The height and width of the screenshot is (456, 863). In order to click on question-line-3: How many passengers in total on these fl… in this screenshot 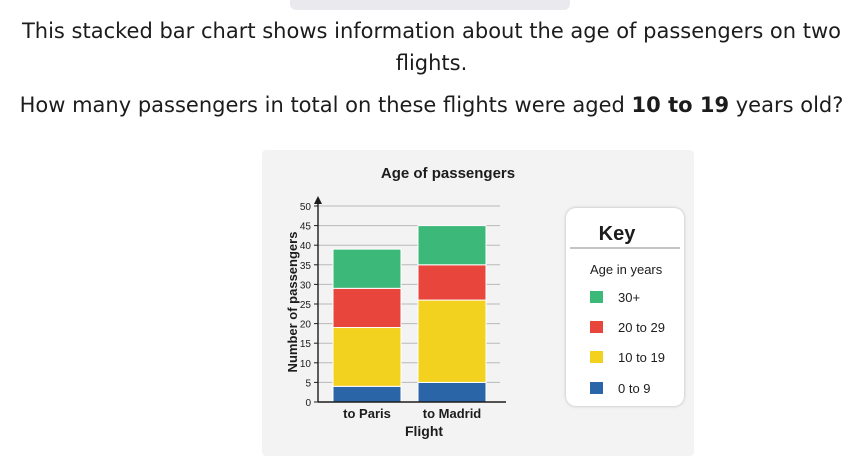, I will do `click(431, 105)`.